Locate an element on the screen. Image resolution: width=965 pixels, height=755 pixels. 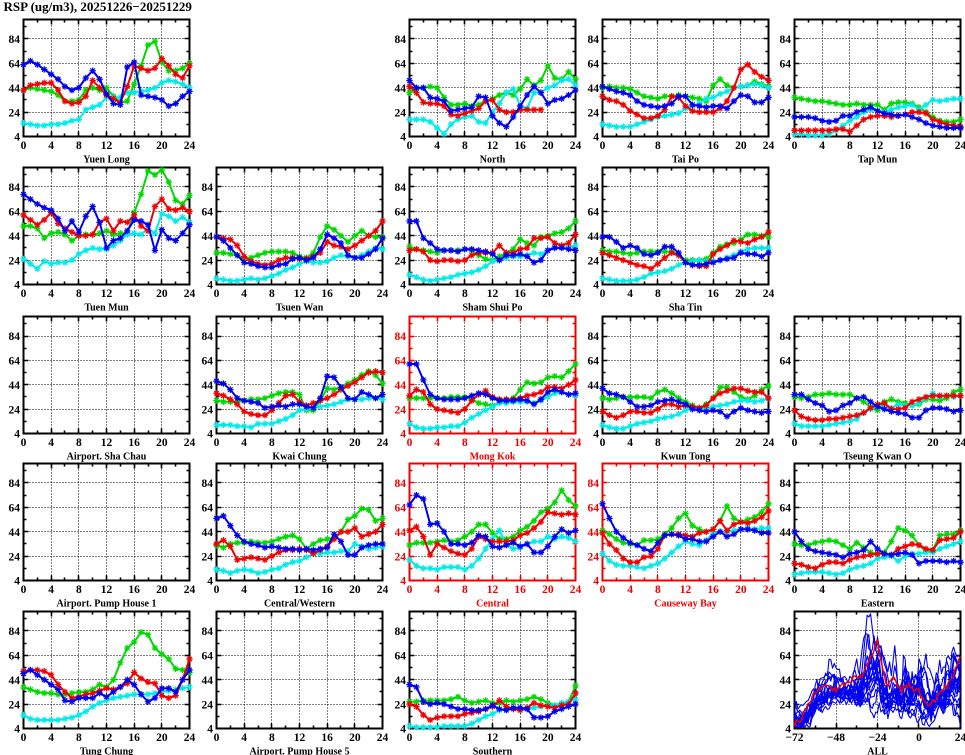
svg-text: Sham Shui Po is located at coordinates (492, 307).